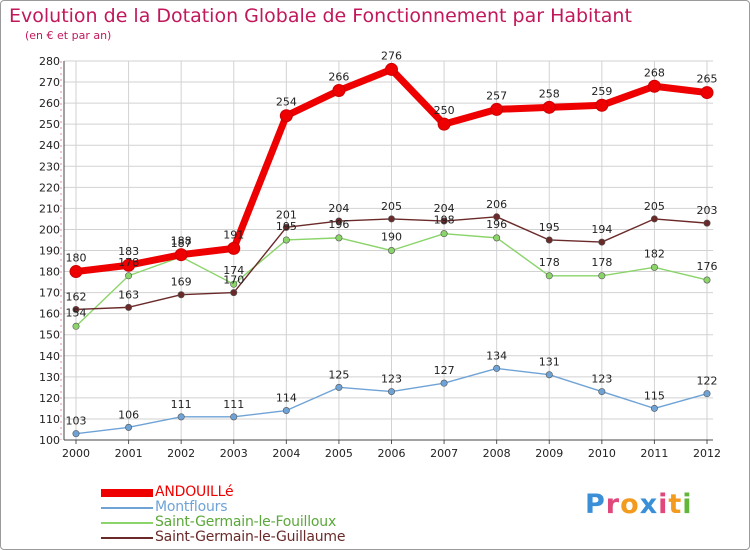 The image size is (750, 550). I want to click on legend-label: Saint-Germain-le-Guillaume, so click(250, 537).